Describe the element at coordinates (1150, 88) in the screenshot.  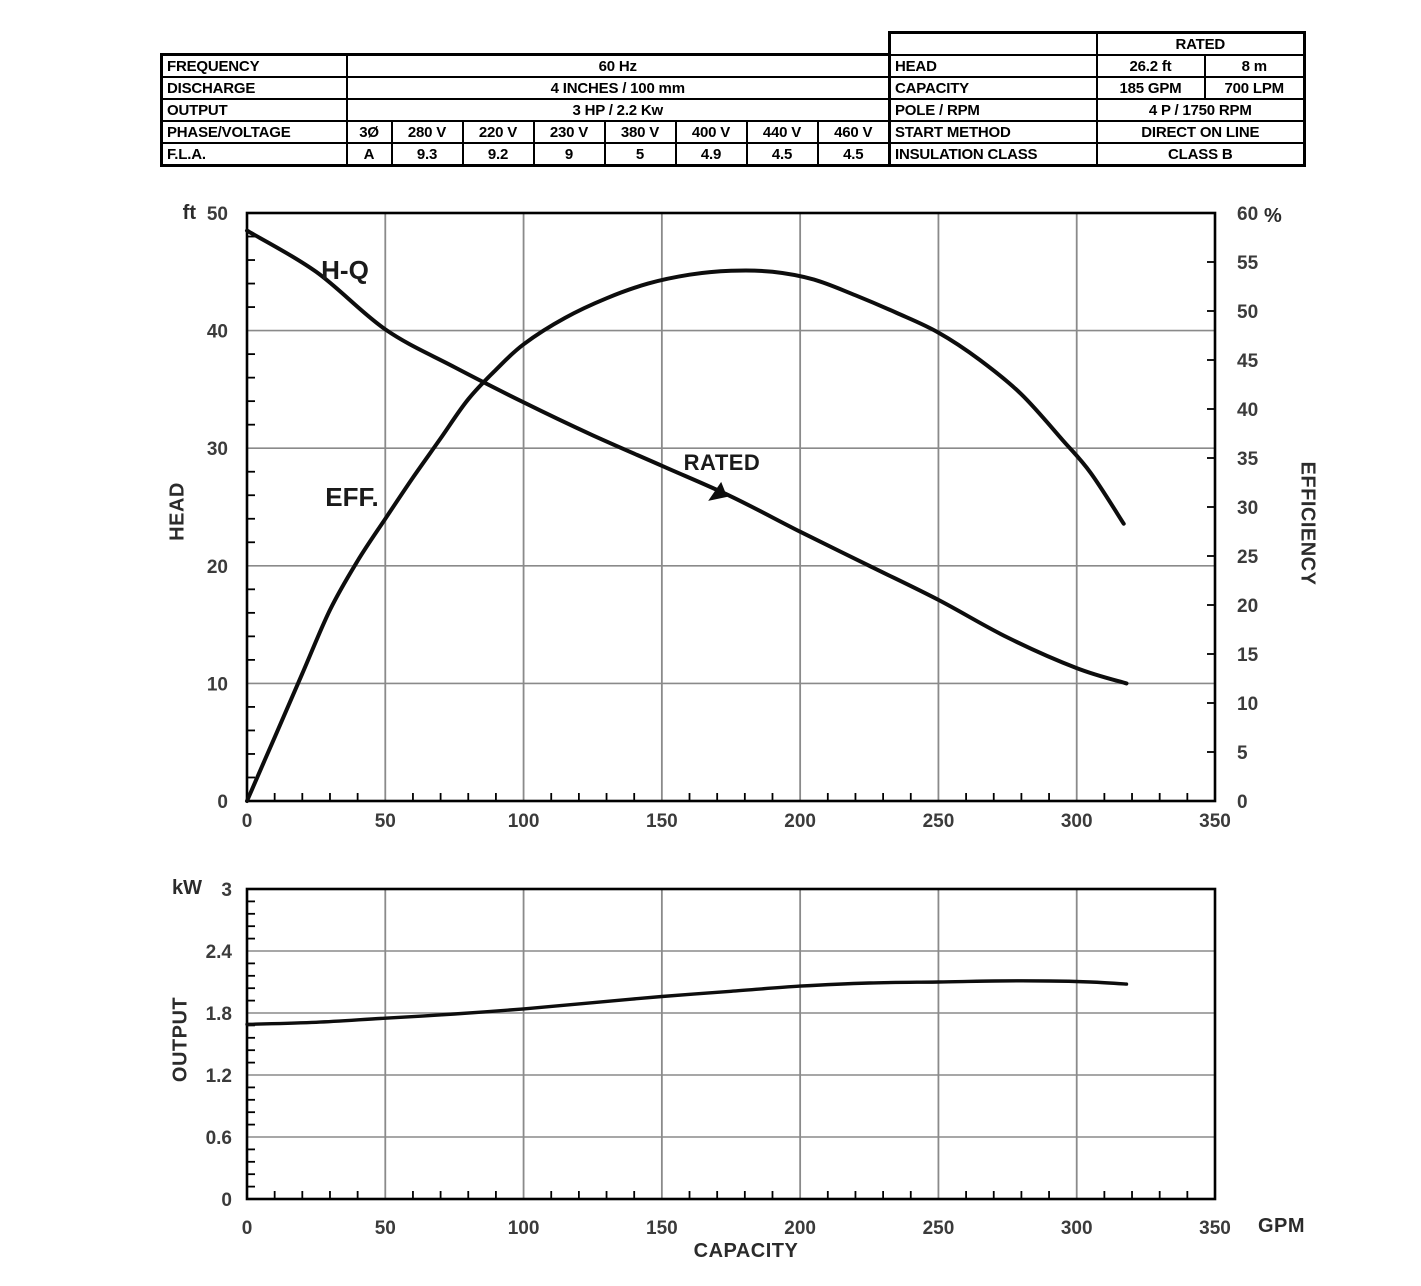
I see `rated-capacity-gpm: 185 GPM` at that location.